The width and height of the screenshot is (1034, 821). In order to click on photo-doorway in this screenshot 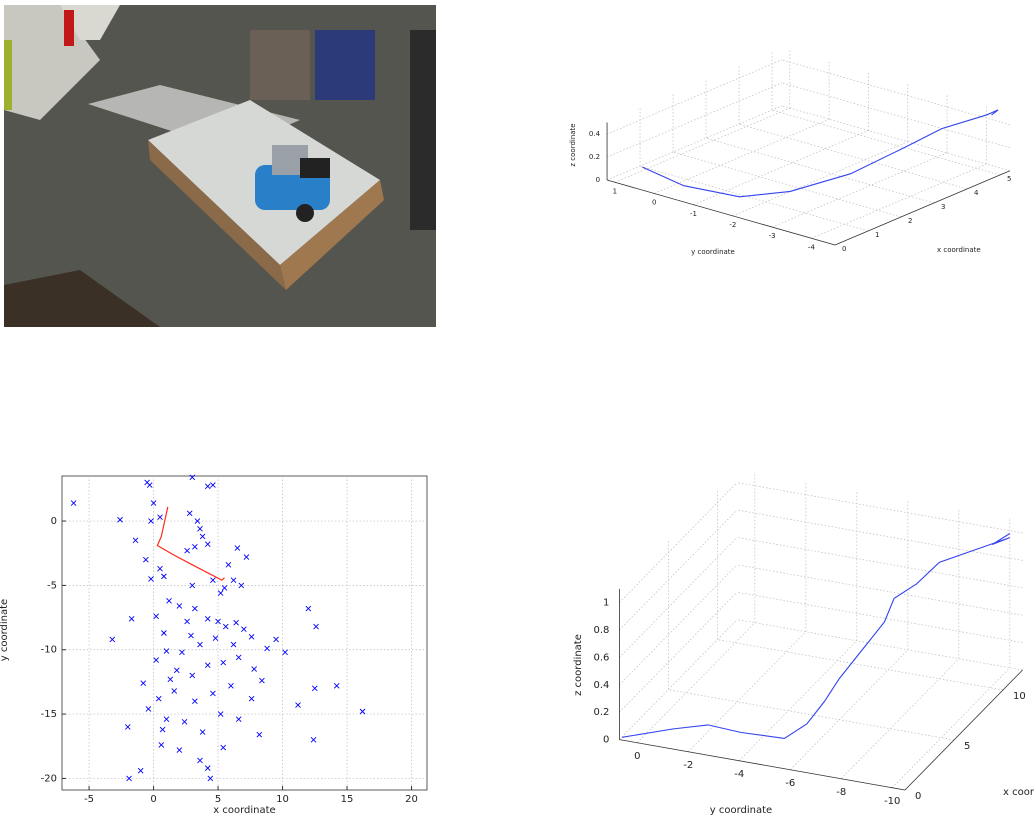, I will do `click(423, 130)`.